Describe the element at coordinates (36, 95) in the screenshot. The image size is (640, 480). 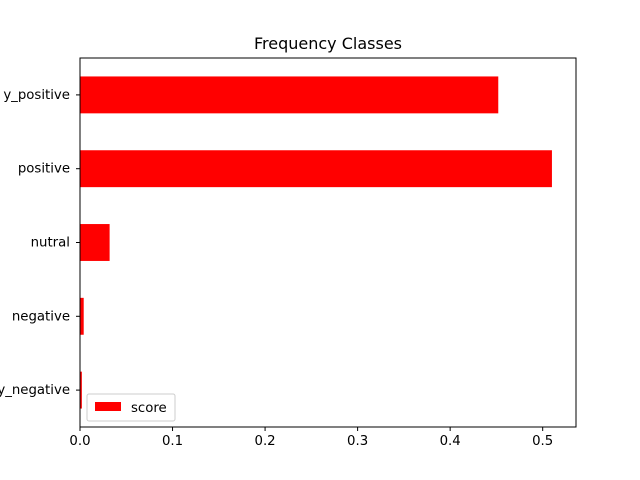
I see `y-tick-label-very_positive: y_positive` at that location.